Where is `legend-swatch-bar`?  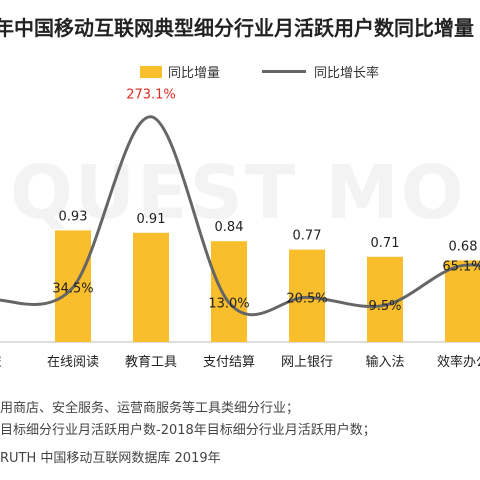 legend-swatch-bar is located at coordinates (151, 71).